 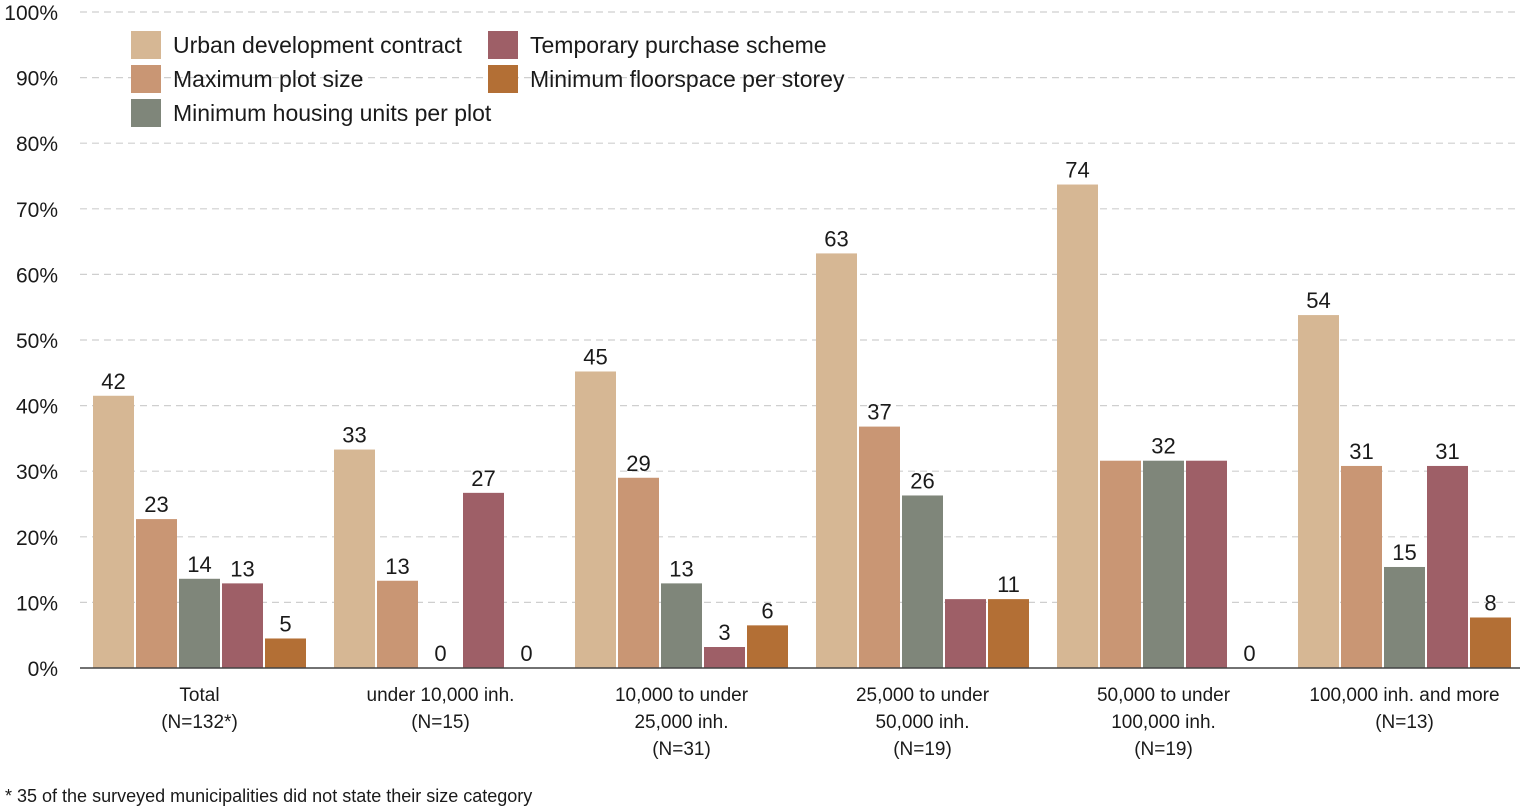 I want to click on y-tick-label: 100%, so click(x=31, y=13).